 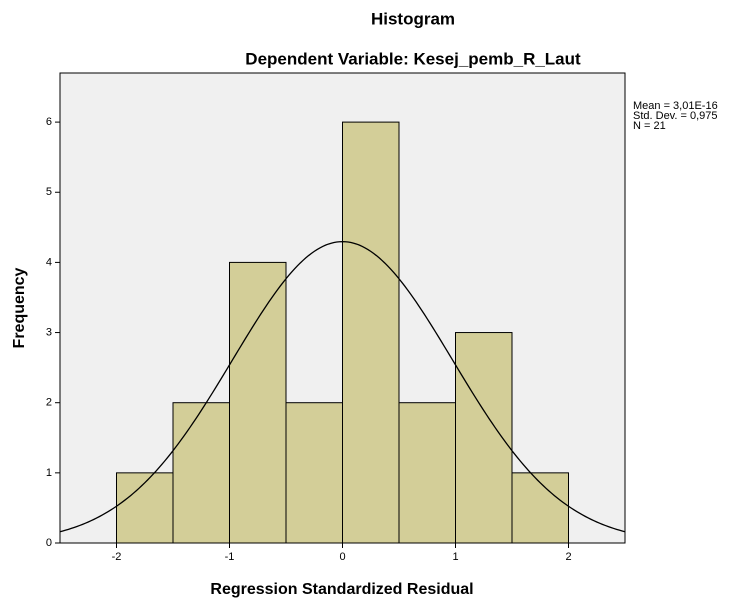 What do you see at coordinates (413, 18) in the screenshot?
I see `chart-title: Histogram` at bounding box center [413, 18].